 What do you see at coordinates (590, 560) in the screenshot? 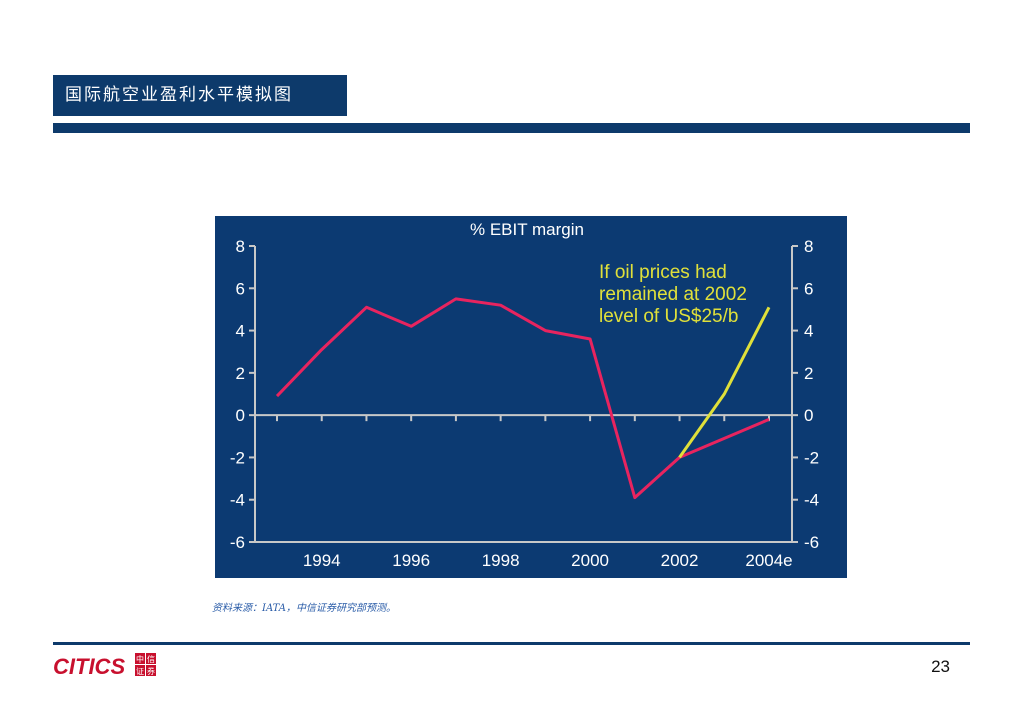
I see `x-tick-label: 2000` at bounding box center [590, 560].